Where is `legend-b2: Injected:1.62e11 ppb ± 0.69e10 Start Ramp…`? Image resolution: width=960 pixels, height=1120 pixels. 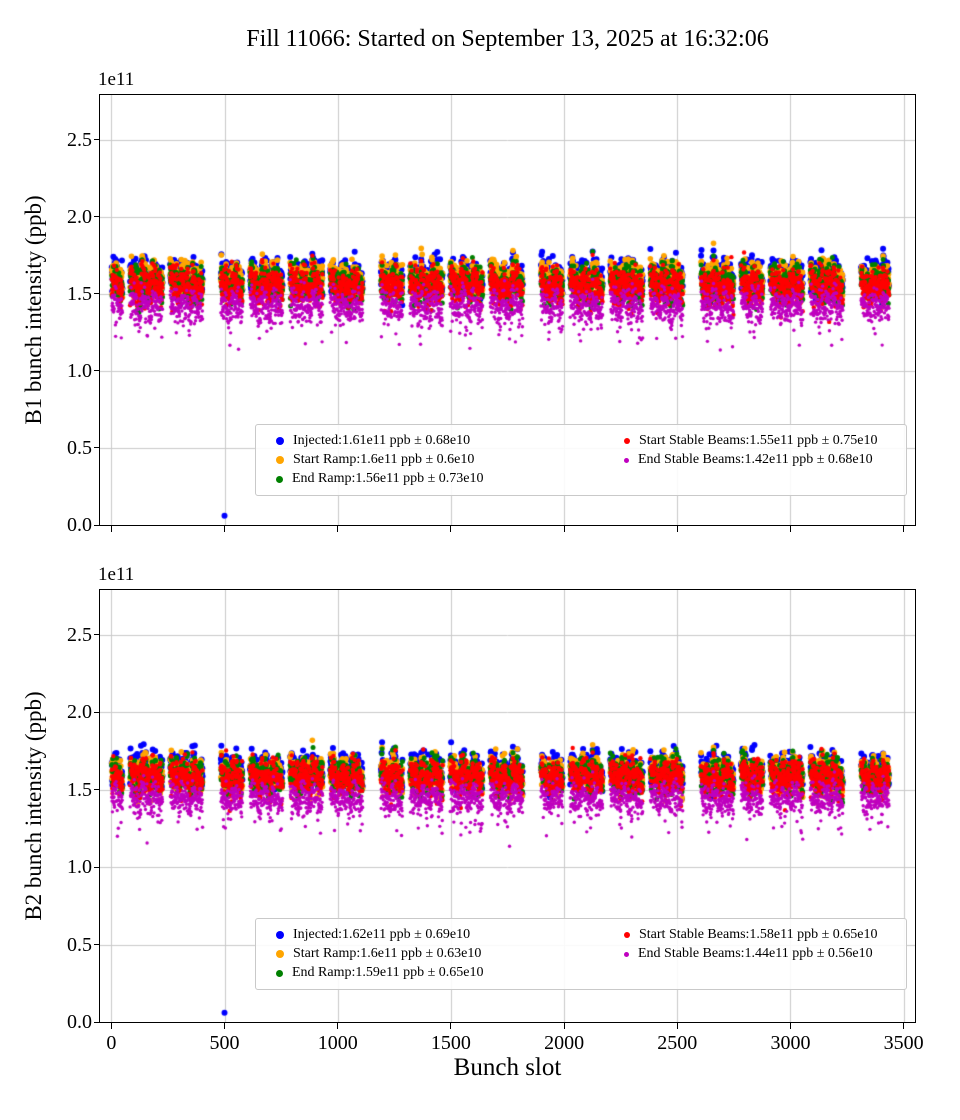 legend-b2: Injected:1.62e11 ppb ± 0.69e10 Start Ramp… is located at coordinates (581, 954).